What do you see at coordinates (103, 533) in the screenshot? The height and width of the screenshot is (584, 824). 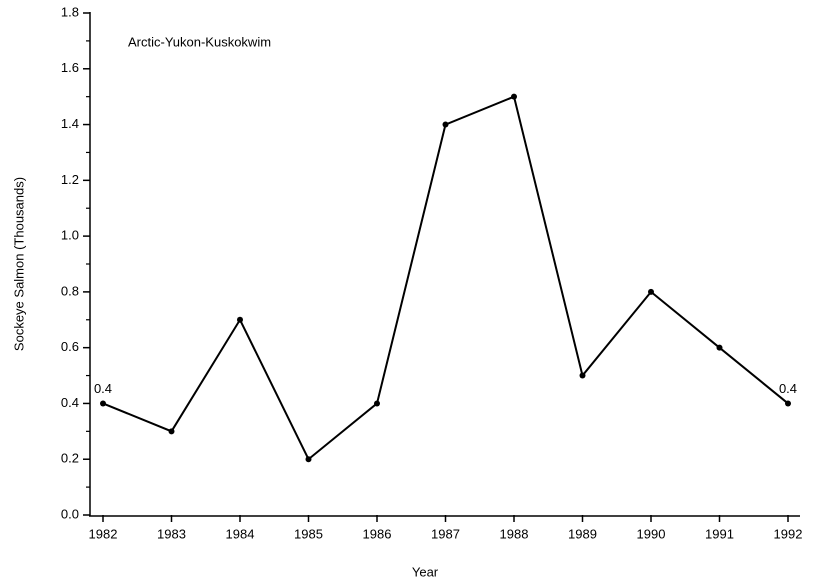 I see `x-tick-label: 1982` at bounding box center [103, 533].